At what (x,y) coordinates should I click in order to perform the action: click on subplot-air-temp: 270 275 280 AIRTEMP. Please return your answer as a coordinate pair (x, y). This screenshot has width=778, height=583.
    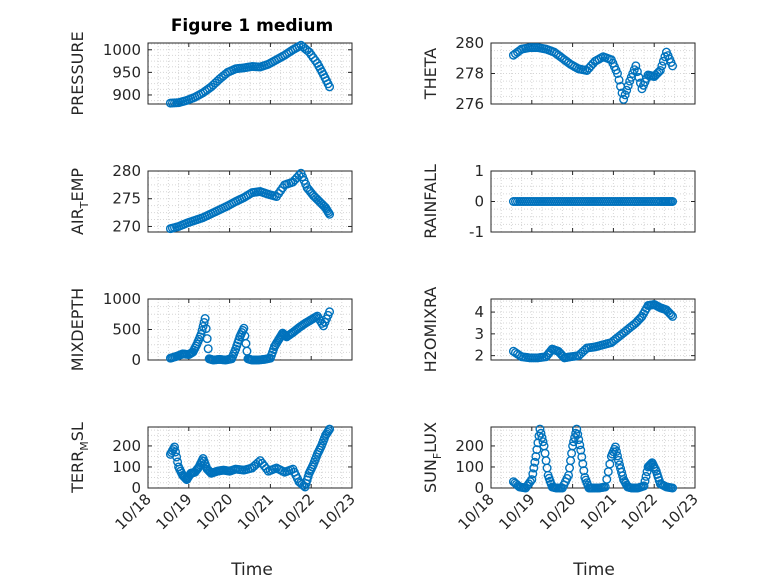
    Looking at the image, I should click on (210, 198).